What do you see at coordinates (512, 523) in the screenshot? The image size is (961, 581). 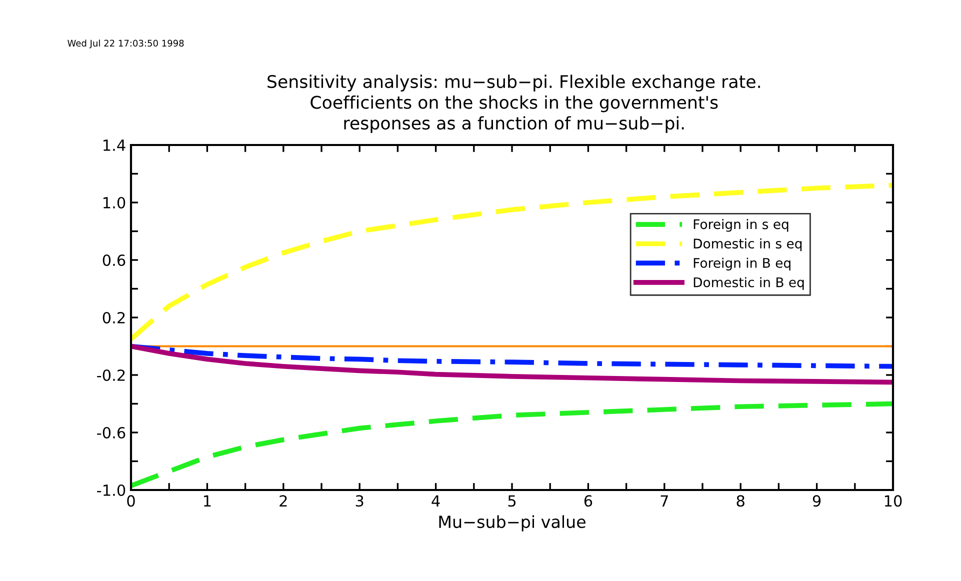 I see `x-axis-title: Mu−sub−pi value` at bounding box center [512, 523].